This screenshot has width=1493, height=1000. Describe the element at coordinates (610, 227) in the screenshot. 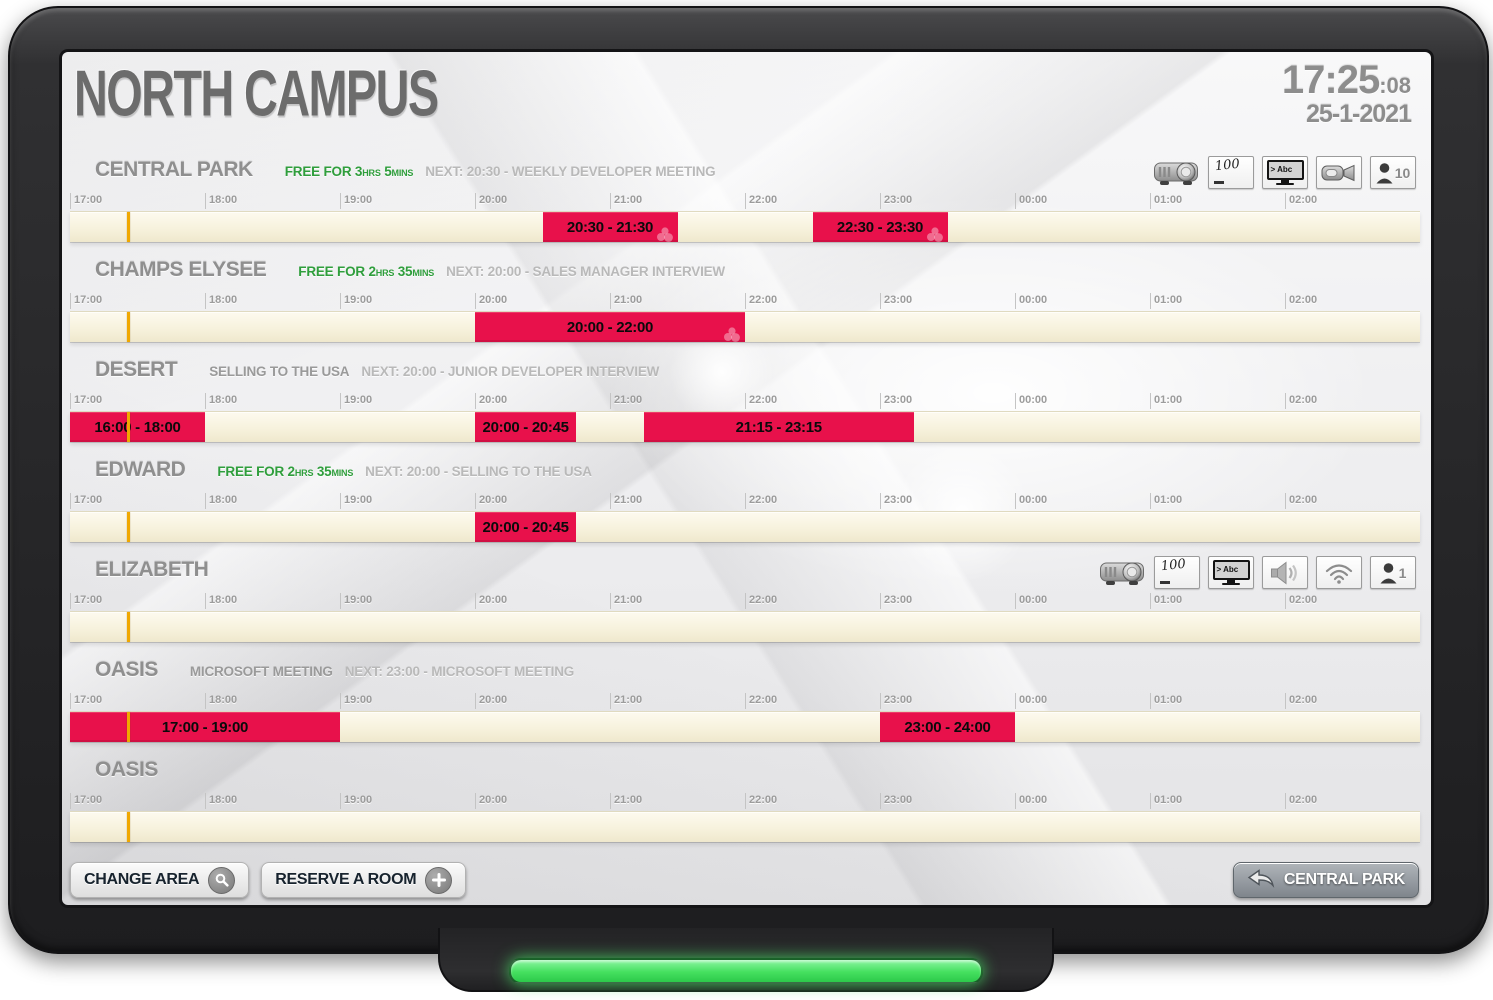

I see `booking-block: 20:30 - 21:30` at that location.